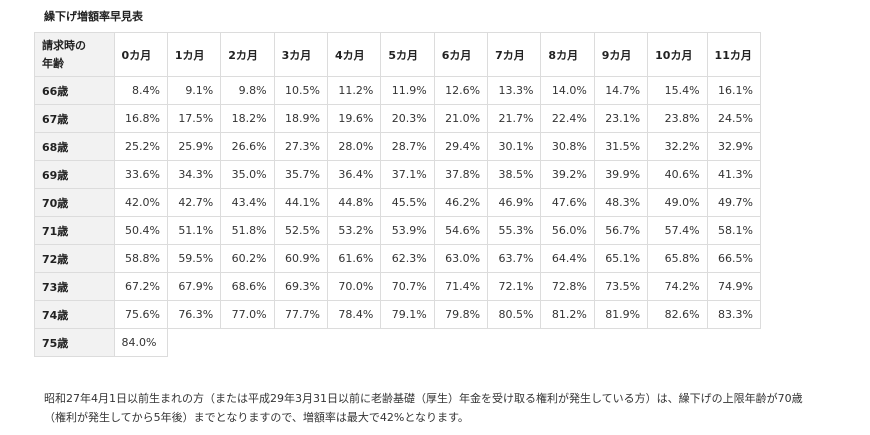  What do you see at coordinates (140, 202) in the screenshot?
I see `rate-cell: 42.0%` at bounding box center [140, 202].